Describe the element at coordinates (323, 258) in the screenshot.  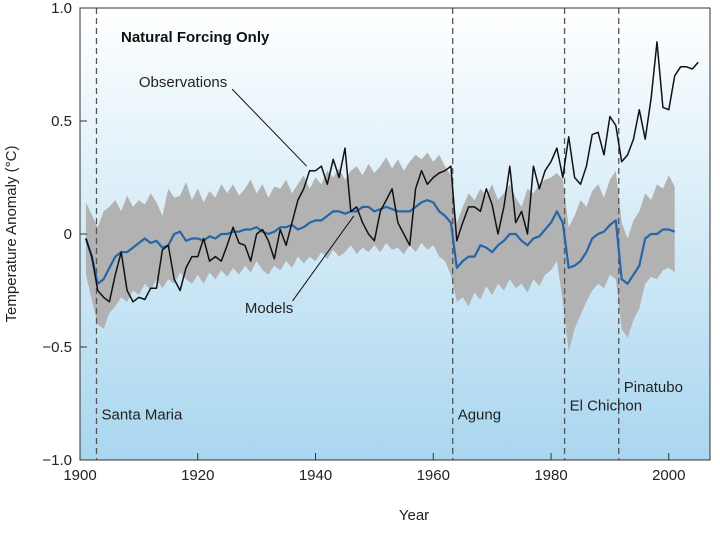
I see `leader-line-models` at that location.